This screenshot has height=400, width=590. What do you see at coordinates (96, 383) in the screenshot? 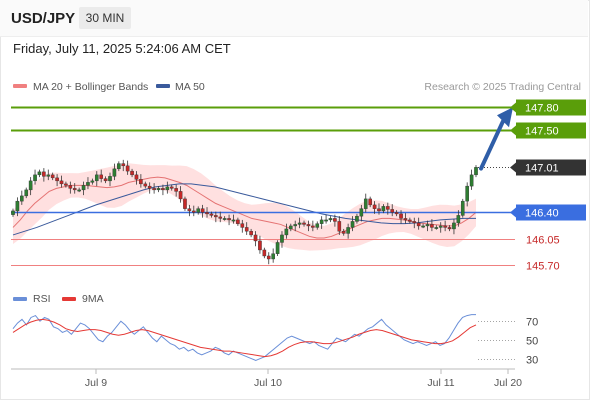
I see `time-tick-label: Jul 9` at bounding box center [96, 383].